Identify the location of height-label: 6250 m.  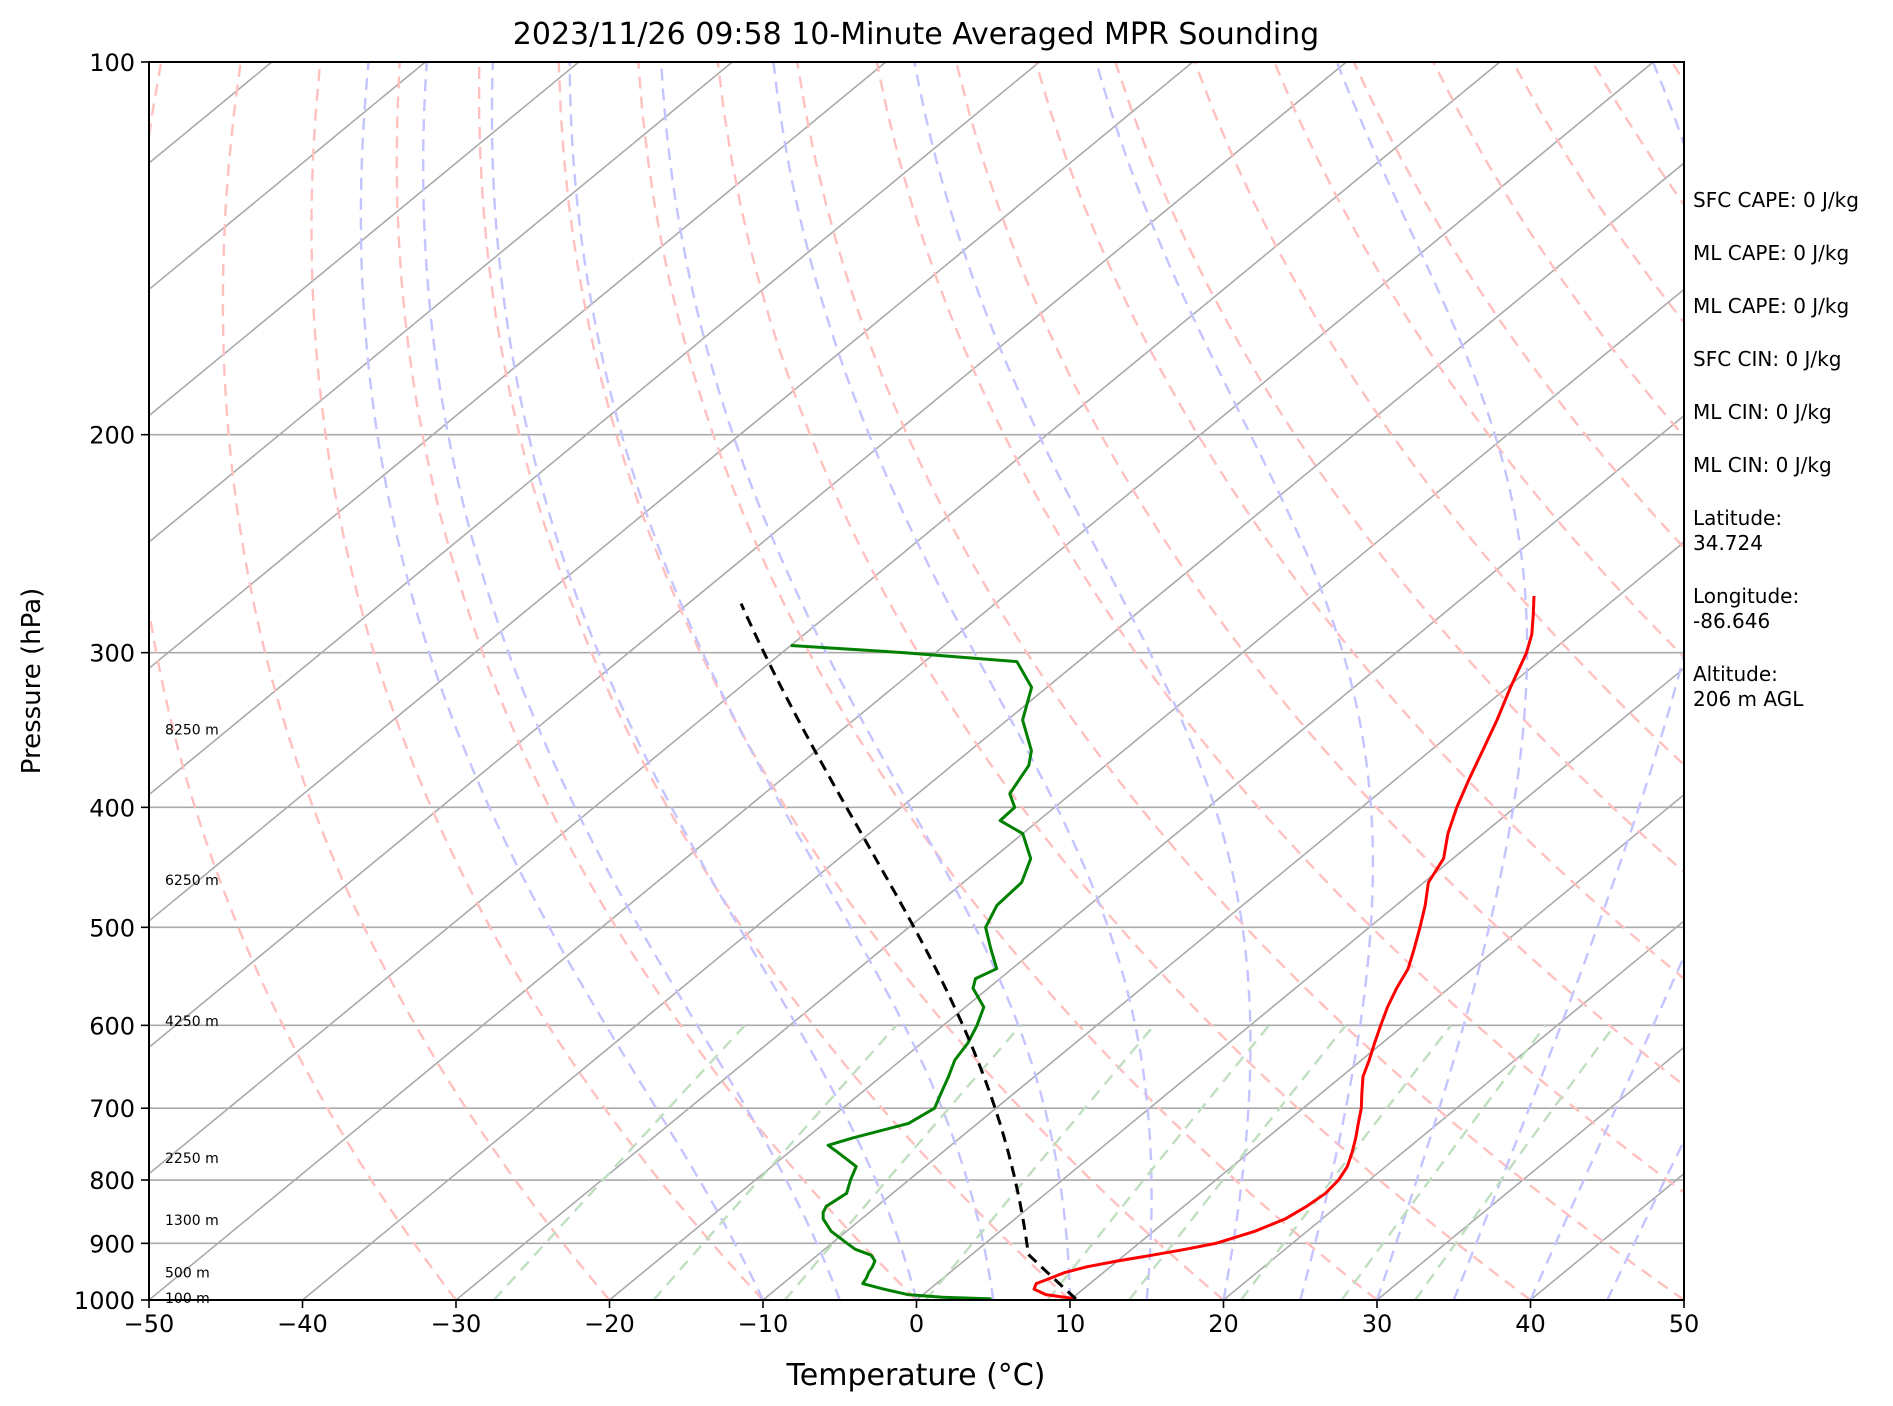
(192, 881).